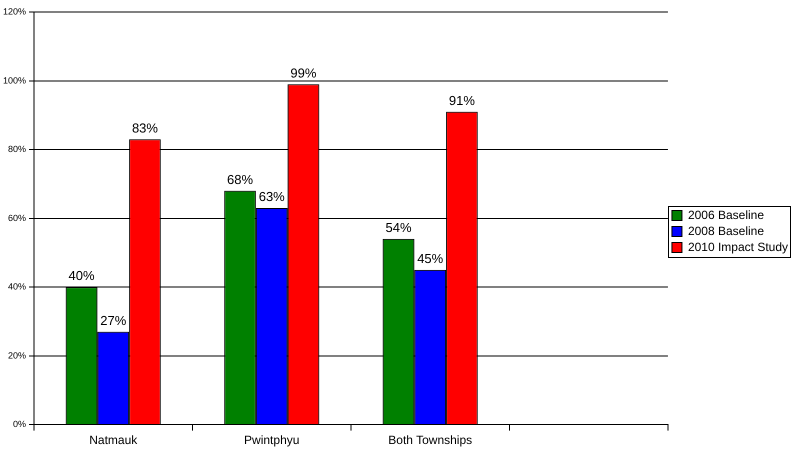 The height and width of the screenshot is (457, 800). I want to click on x-tick-label: Pwintphyu, so click(272, 440).